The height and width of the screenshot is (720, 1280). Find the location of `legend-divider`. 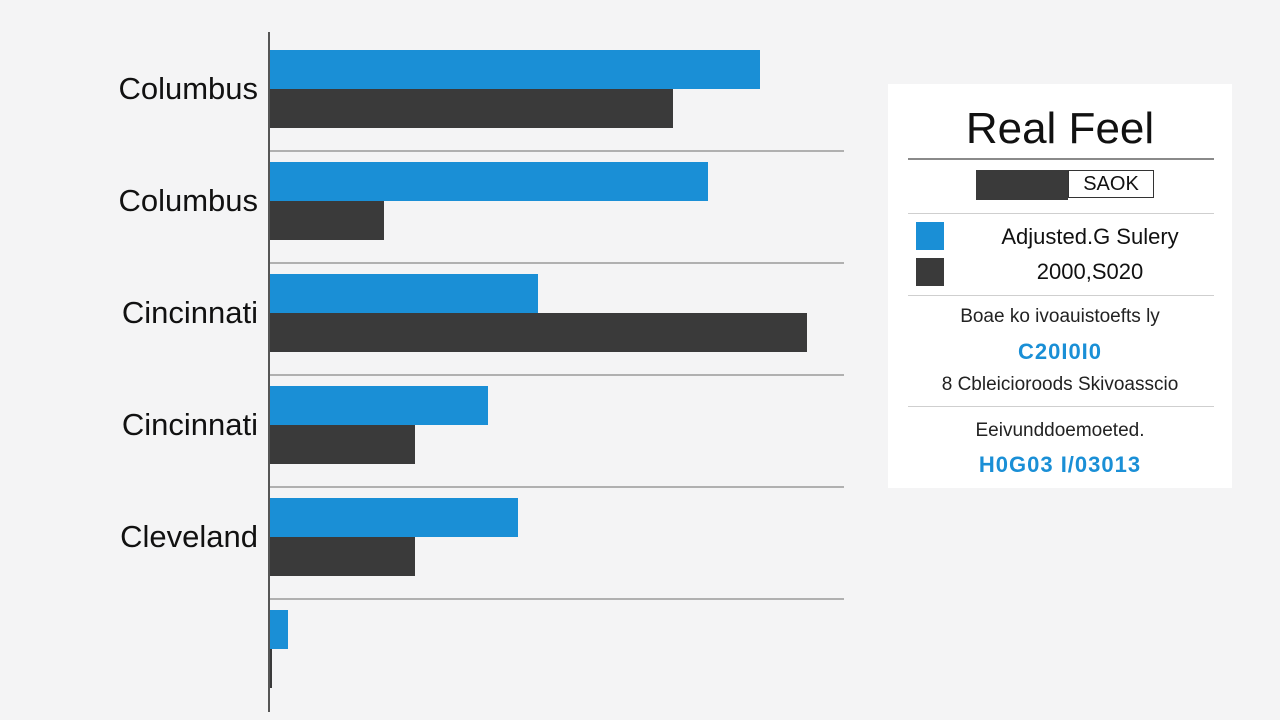

legend-divider is located at coordinates (1061, 295).